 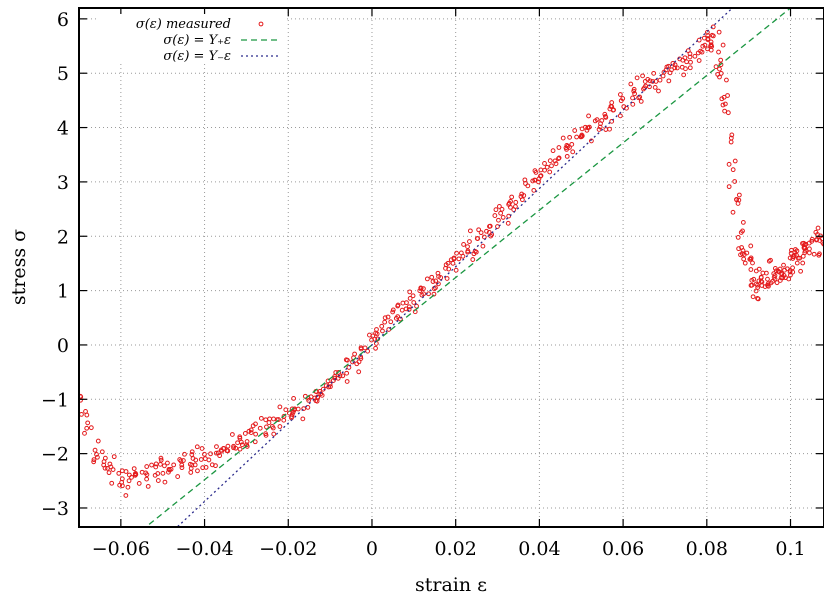 I want to click on legend-label: σ(ε) measured, so click(x=183, y=24).